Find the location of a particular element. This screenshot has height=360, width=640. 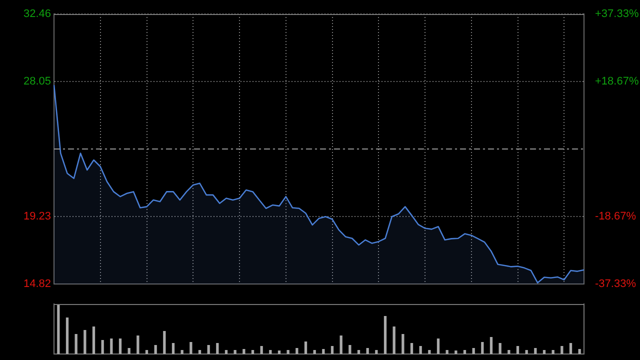

y2-tick-label: -37.33% is located at coordinates (615, 284).